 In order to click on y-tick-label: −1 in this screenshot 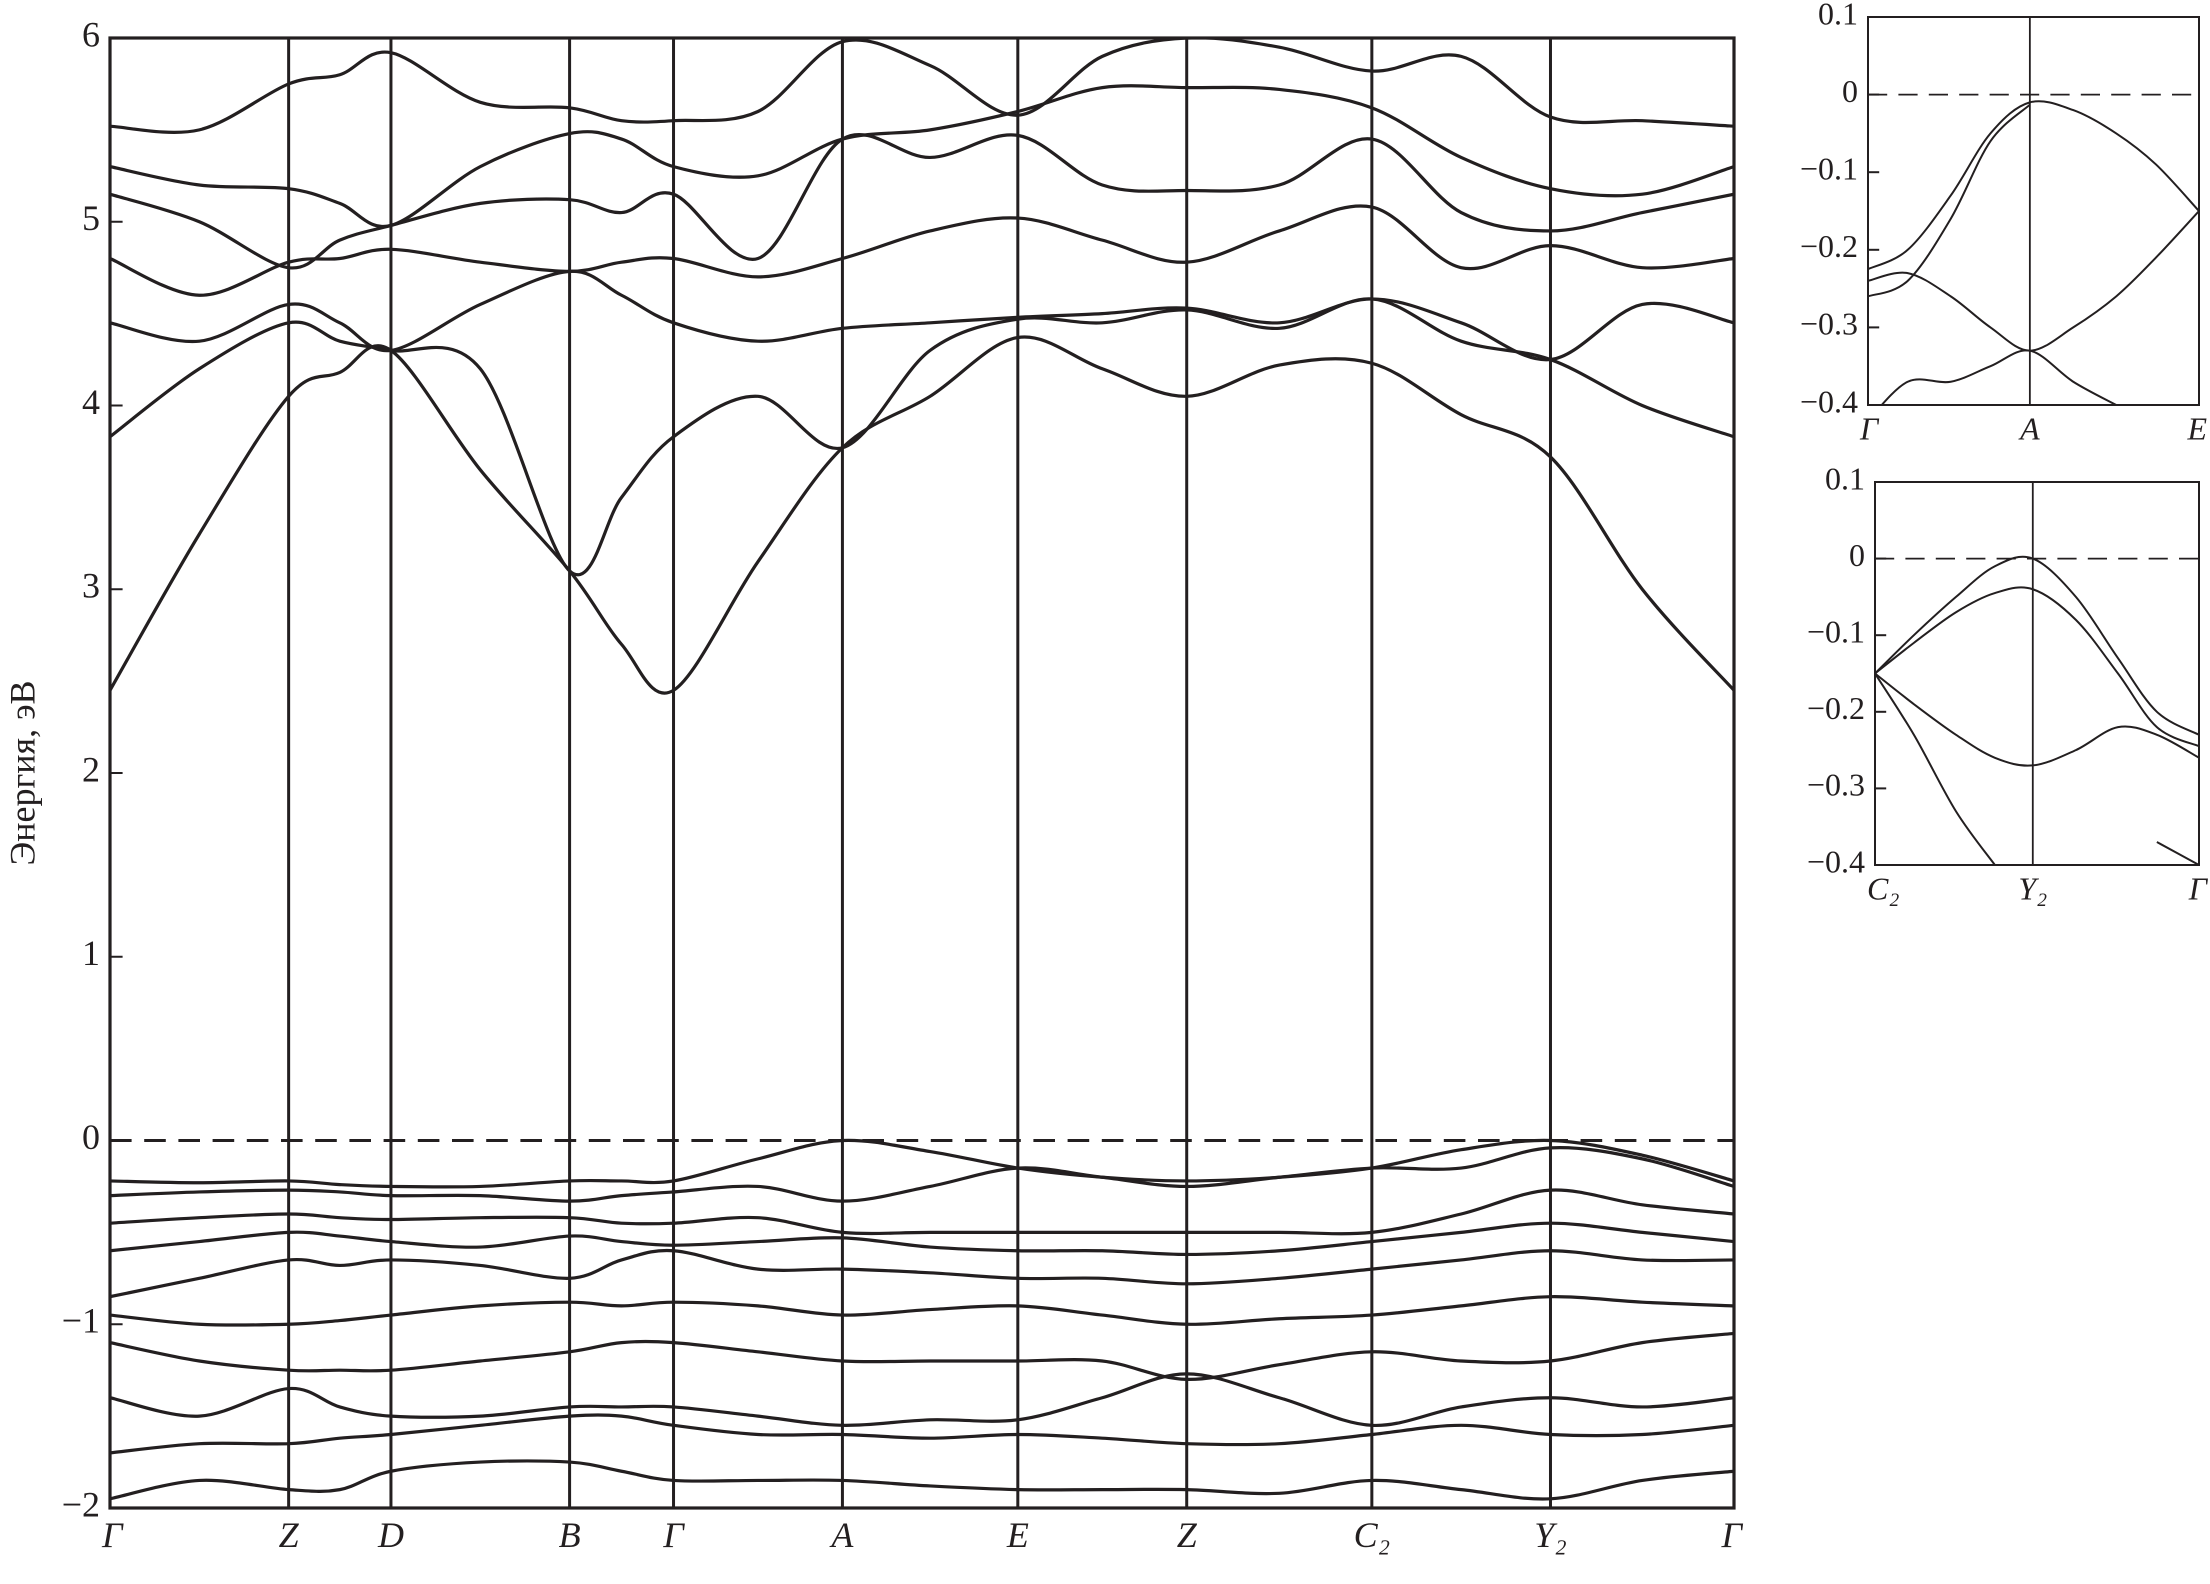, I will do `click(81, 1321)`.